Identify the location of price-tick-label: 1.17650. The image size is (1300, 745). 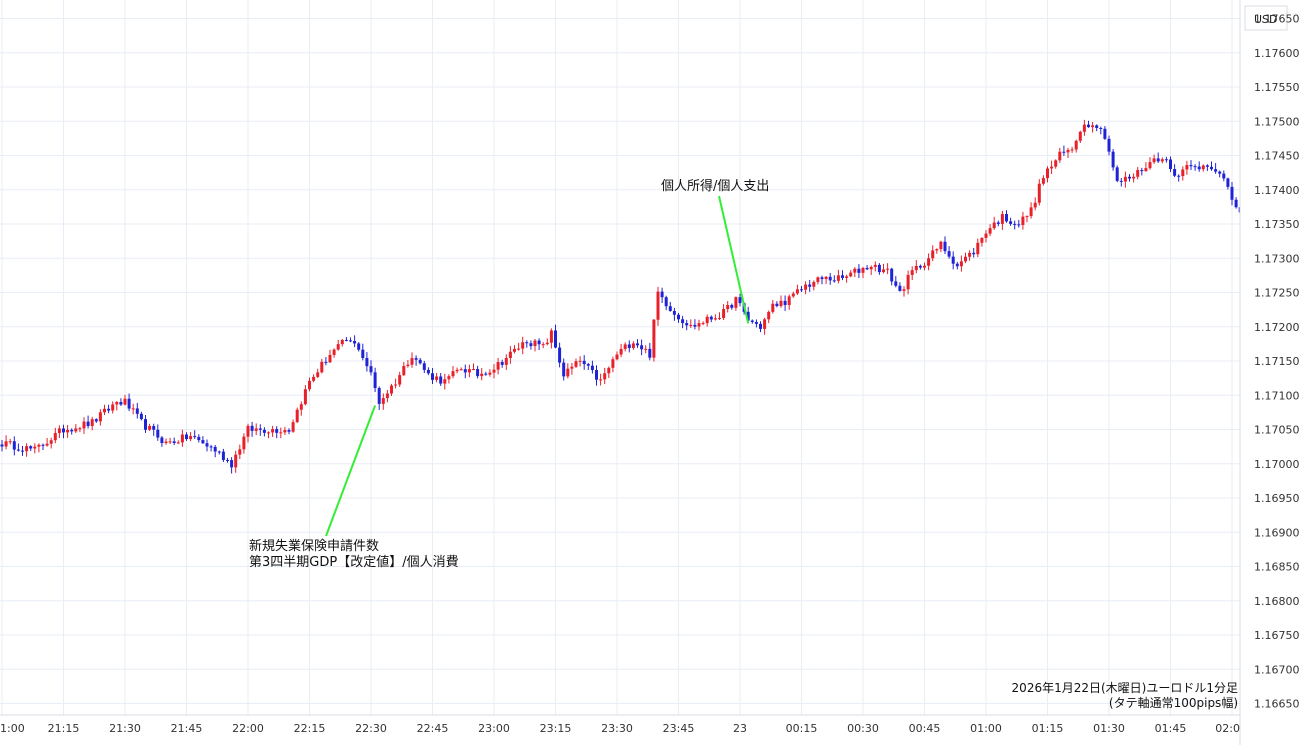
(1277, 19).